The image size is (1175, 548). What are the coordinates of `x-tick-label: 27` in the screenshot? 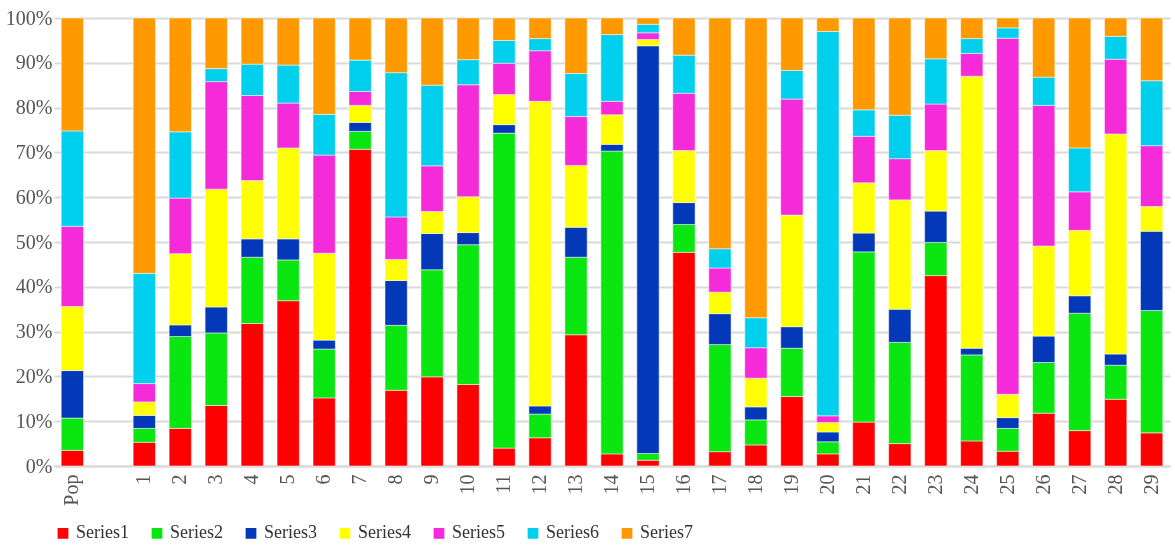 It's located at (1078, 484).